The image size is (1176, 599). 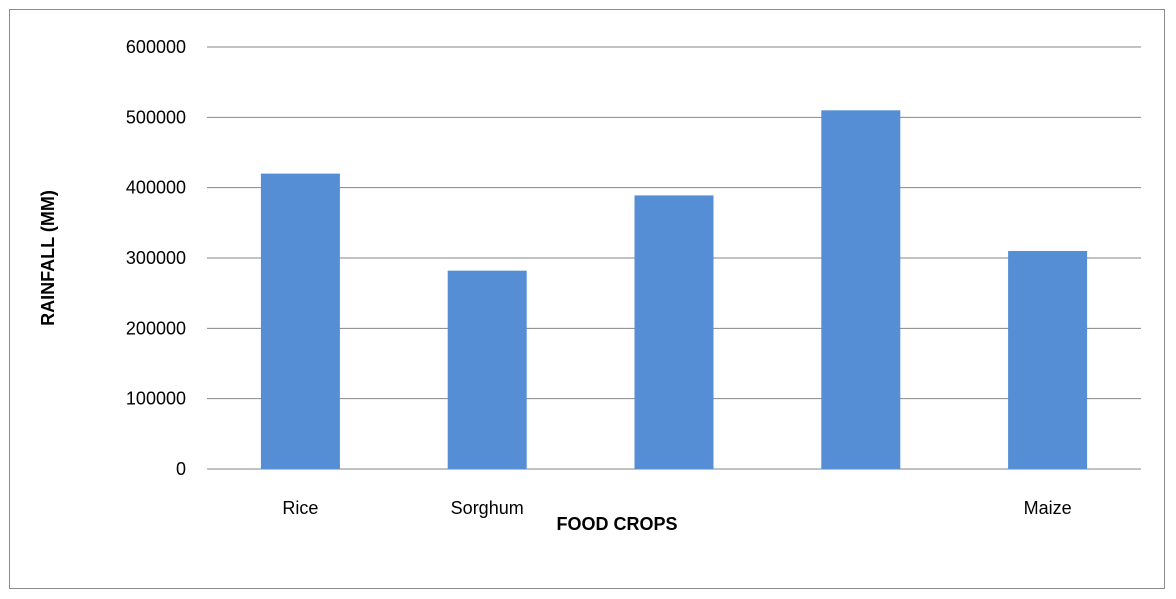 I want to click on x-tick-label: Sorghum, so click(x=487, y=508).